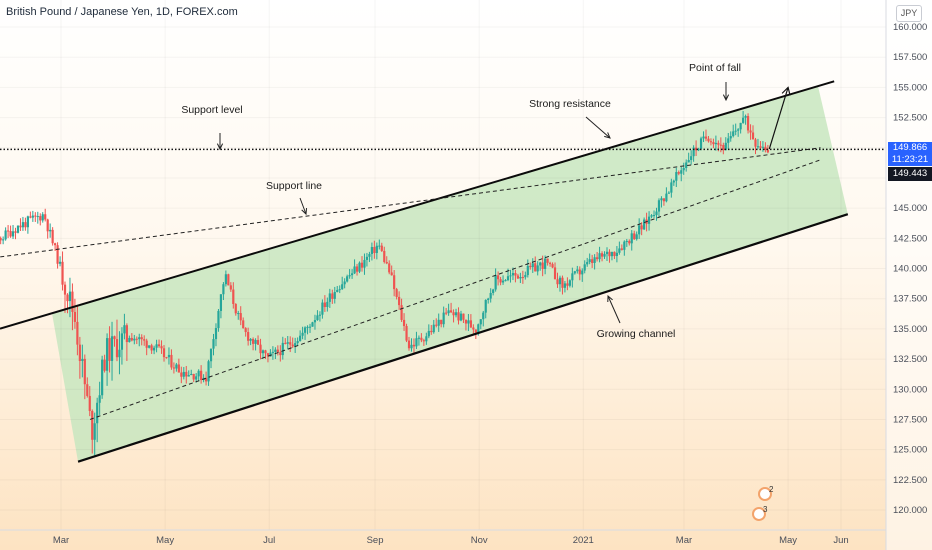 Image resolution: width=932 pixels, height=550 pixels. I want to click on strong-resistance-label: Strong resistance, so click(570, 104).